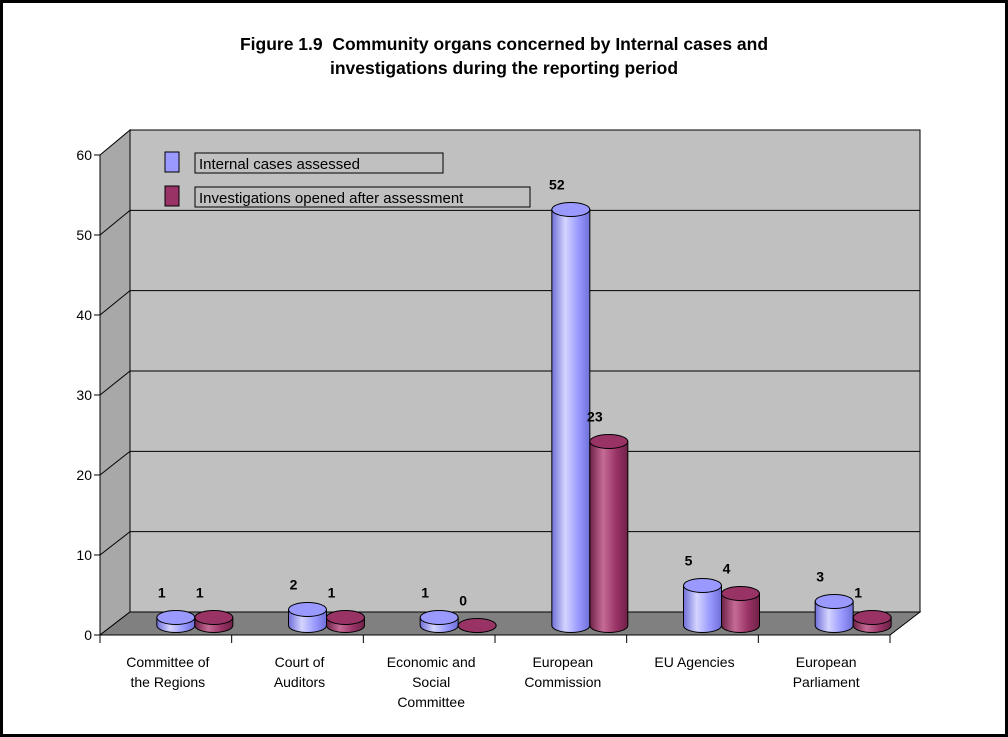 The height and width of the screenshot is (737, 1008). What do you see at coordinates (345, 617) in the screenshot?
I see `bar-s2-2-top` at bounding box center [345, 617].